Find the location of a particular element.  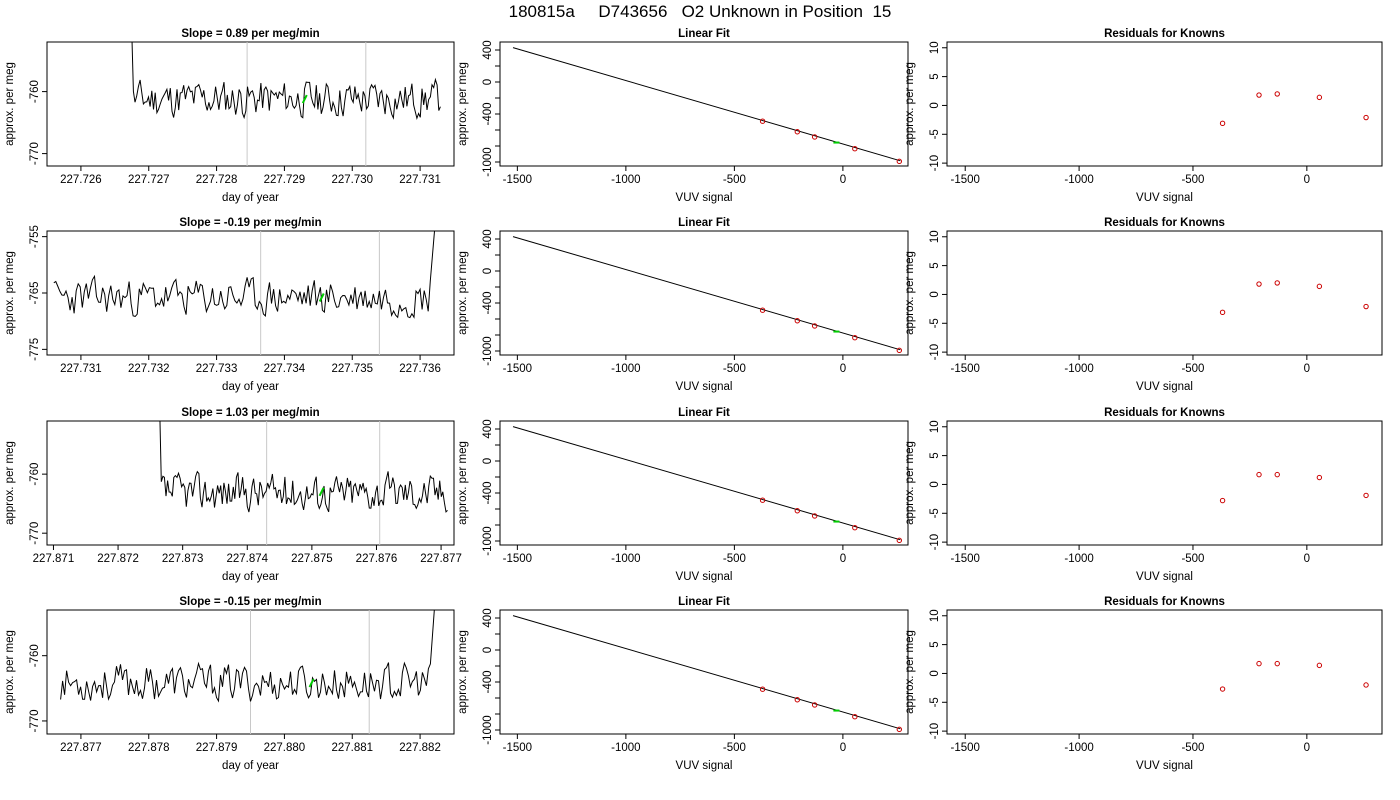

x-tick-label: 227.736 is located at coordinates (420, 369).